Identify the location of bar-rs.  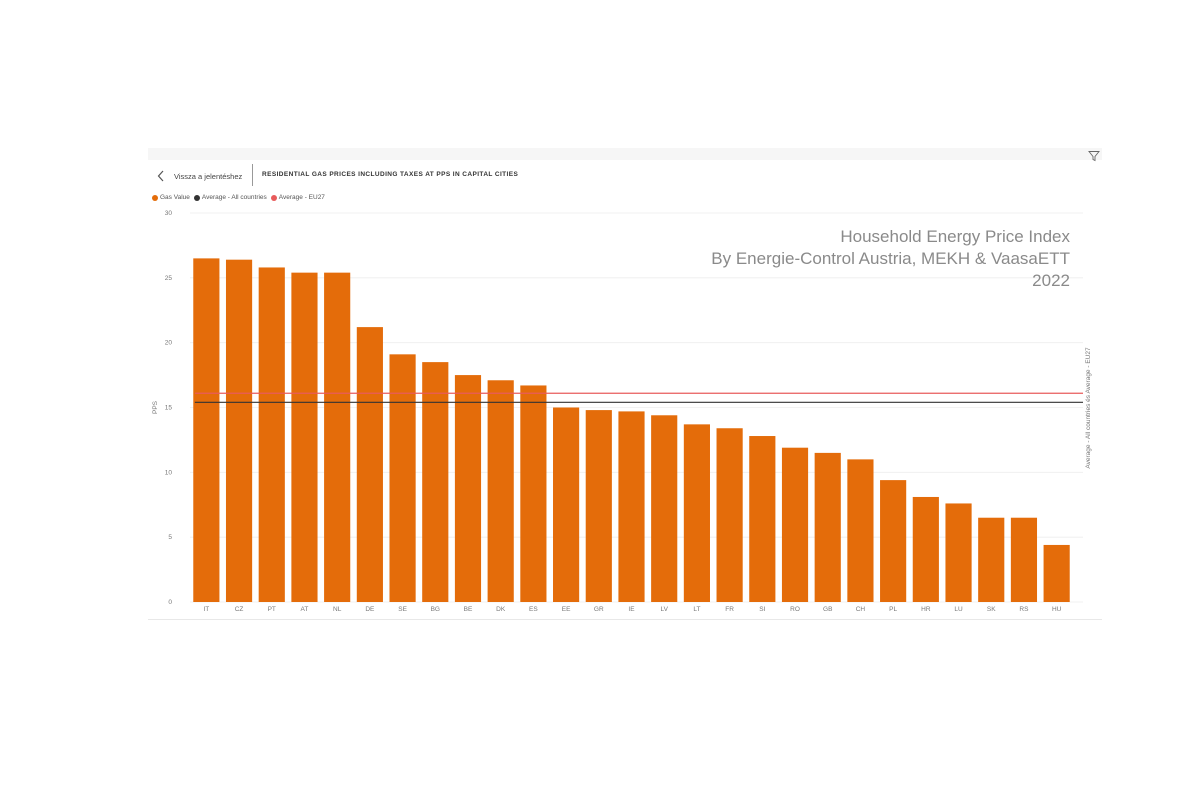
(1024, 559).